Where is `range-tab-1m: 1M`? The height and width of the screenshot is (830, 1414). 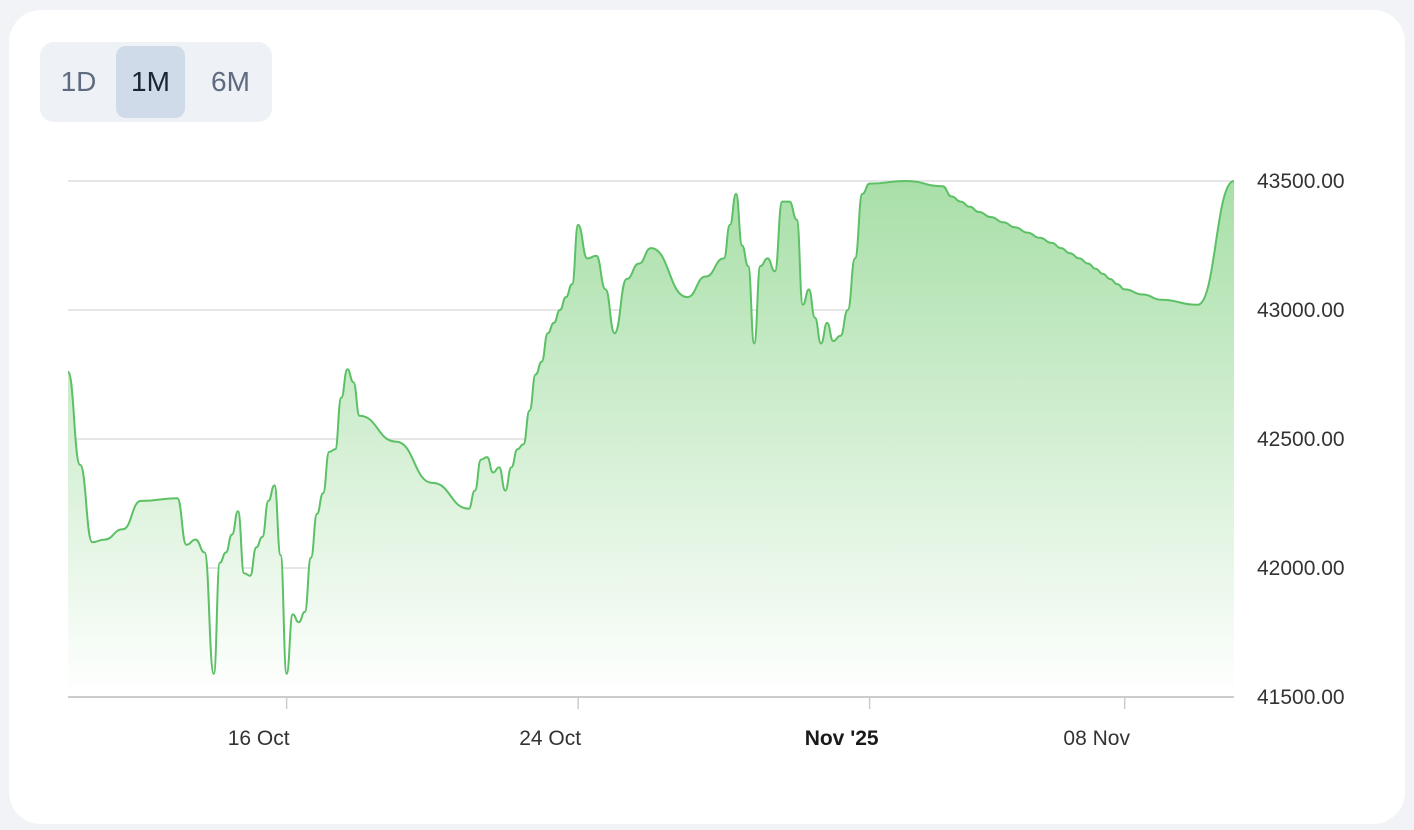 range-tab-1m: 1M is located at coordinates (150, 82).